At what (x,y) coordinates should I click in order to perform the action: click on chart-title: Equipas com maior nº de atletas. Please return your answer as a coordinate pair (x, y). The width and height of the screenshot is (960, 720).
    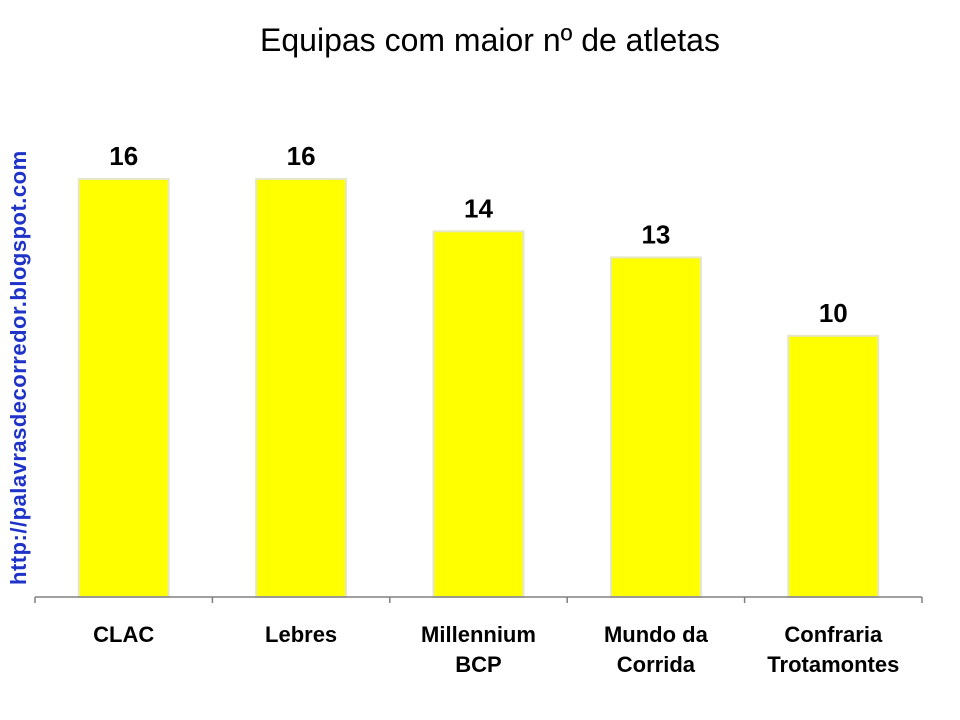
    Looking at the image, I should click on (490, 40).